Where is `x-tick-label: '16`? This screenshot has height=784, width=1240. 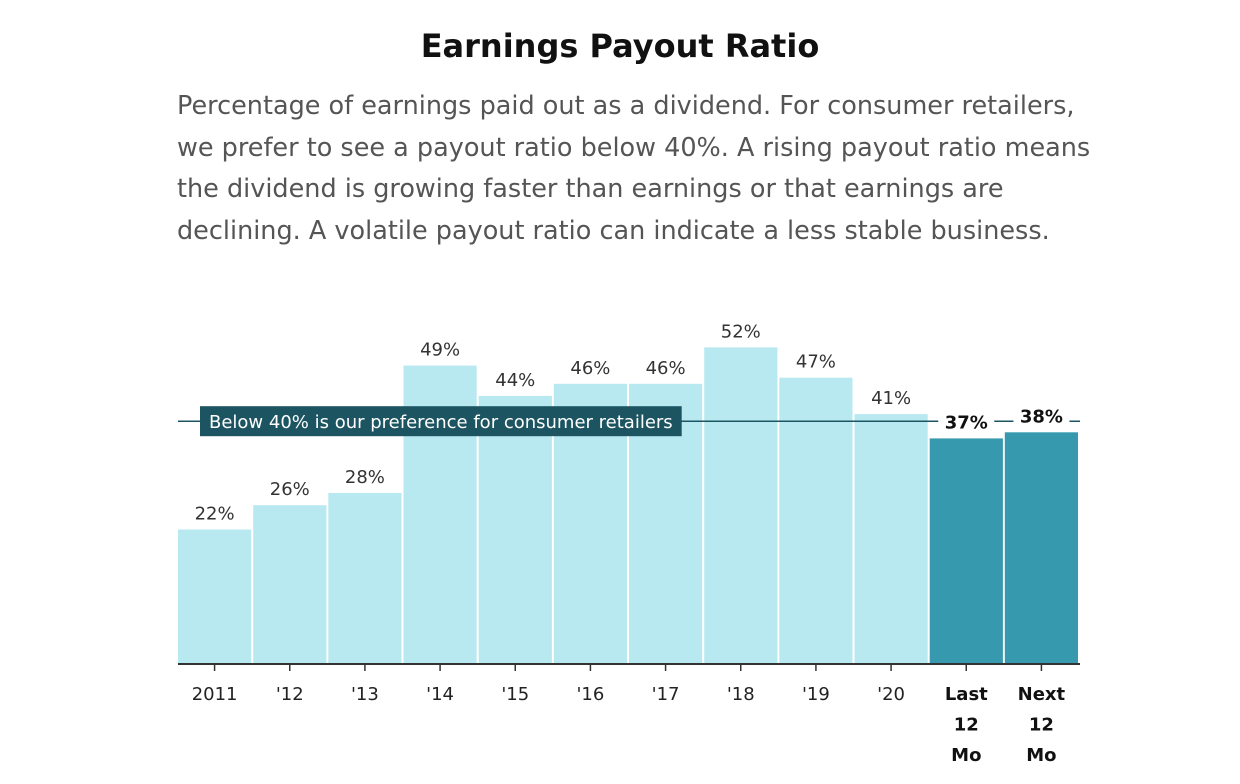
x-tick-label: '16 is located at coordinates (590, 694).